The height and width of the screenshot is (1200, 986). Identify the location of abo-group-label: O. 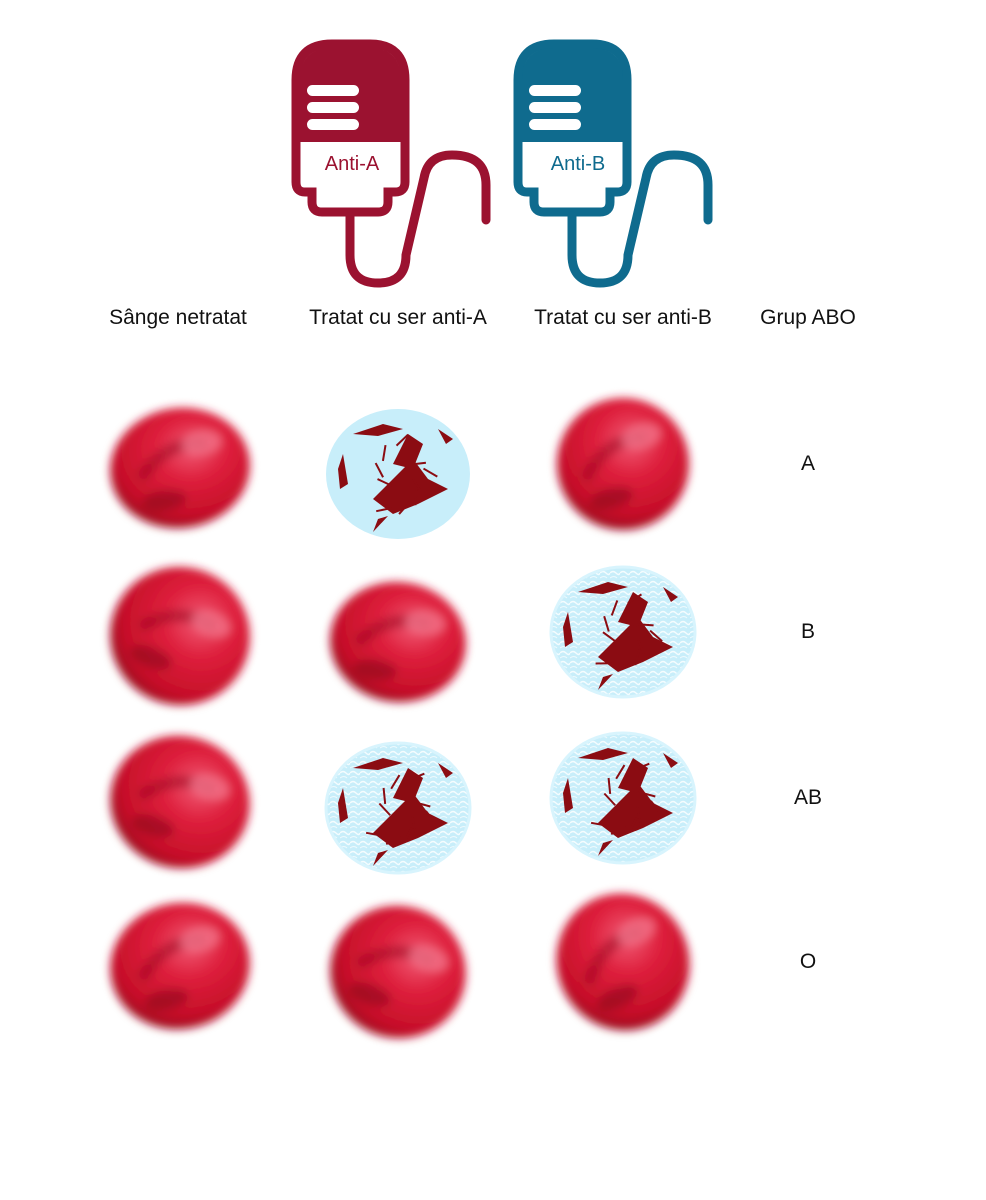
(808, 961).